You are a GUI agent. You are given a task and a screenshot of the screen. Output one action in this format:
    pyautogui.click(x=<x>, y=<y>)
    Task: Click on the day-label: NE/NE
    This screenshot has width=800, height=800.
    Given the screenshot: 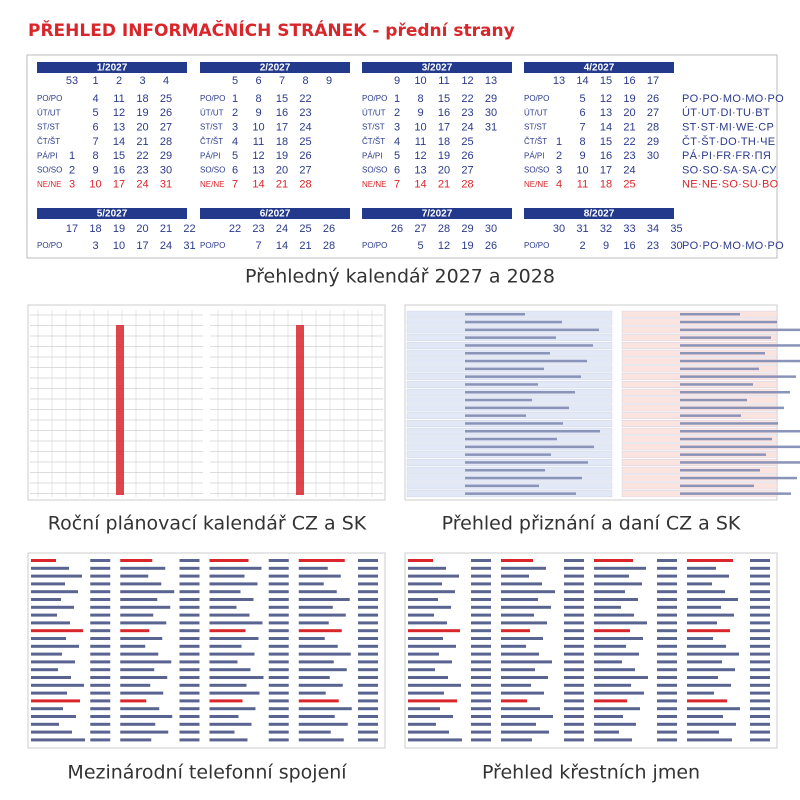 What is the action you would take?
    pyautogui.click(x=374, y=184)
    